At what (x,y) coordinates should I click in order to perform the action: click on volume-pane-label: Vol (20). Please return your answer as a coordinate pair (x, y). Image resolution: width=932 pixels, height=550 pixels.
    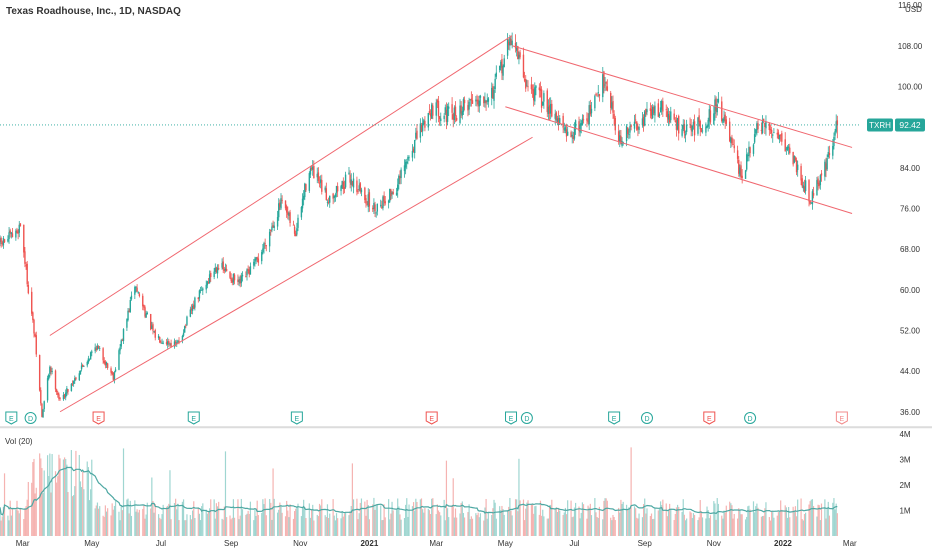
    Looking at the image, I should click on (19, 441).